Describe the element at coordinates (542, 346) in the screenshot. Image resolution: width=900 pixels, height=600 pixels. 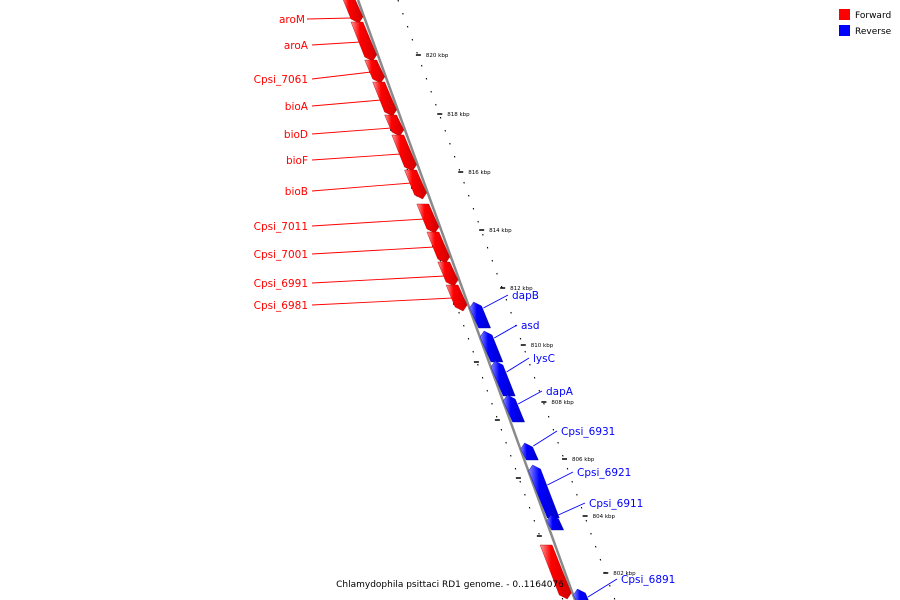
I see `tick-label: 810 kbp` at that location.